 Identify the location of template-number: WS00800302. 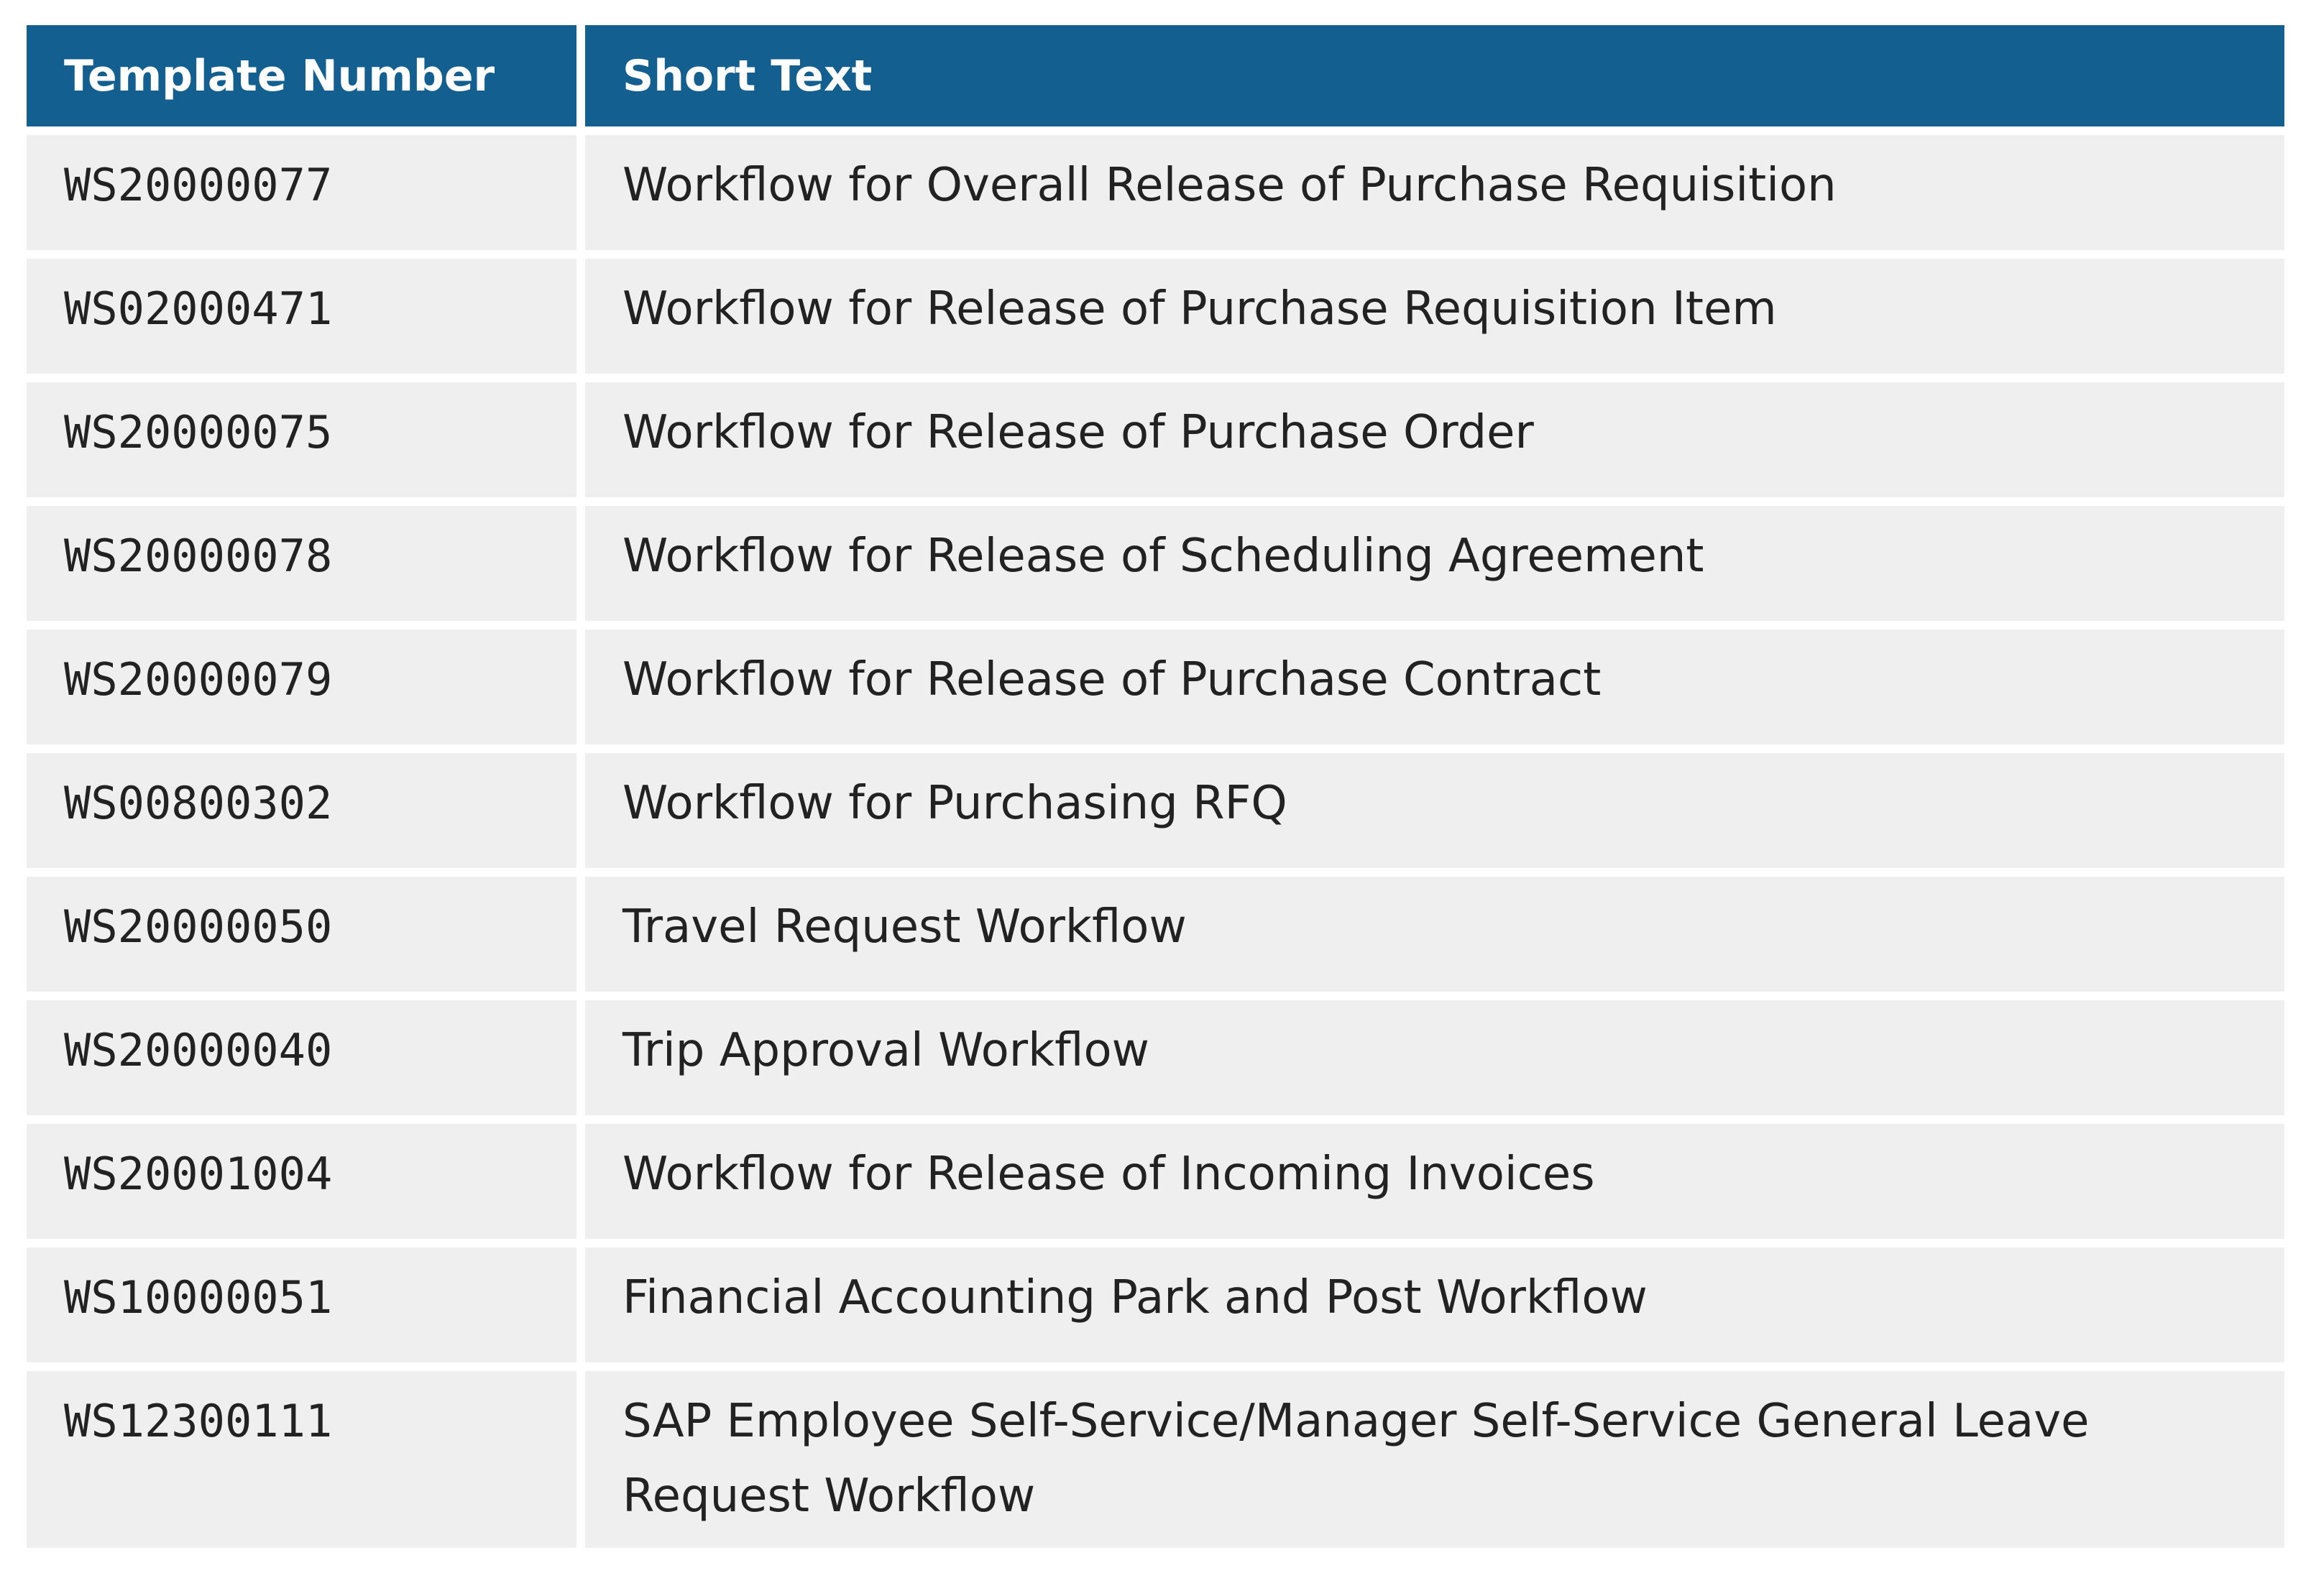
(301, 810).